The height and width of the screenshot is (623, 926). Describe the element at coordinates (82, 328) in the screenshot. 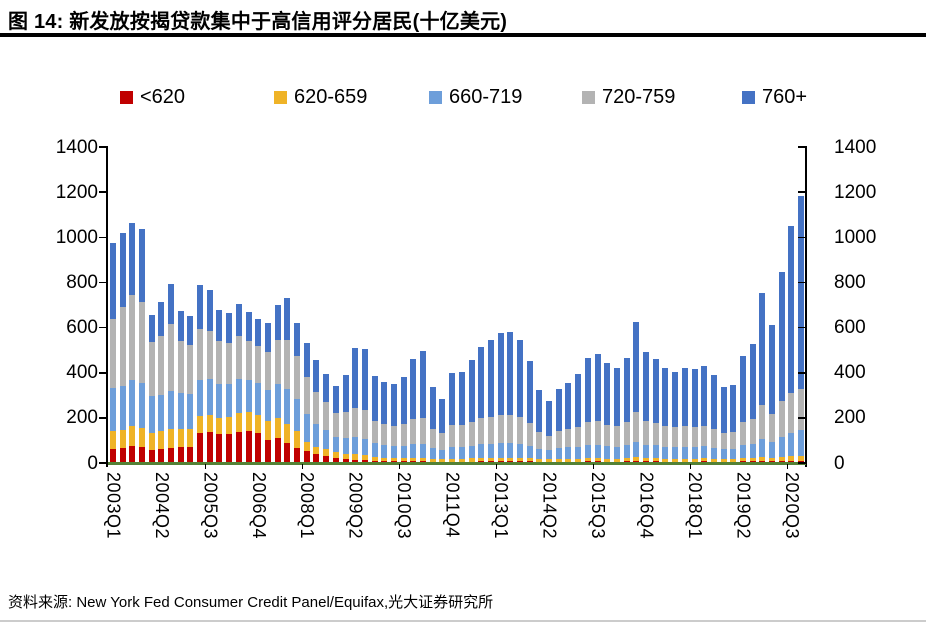

I see `y-tick-label-left: 600` at that location.